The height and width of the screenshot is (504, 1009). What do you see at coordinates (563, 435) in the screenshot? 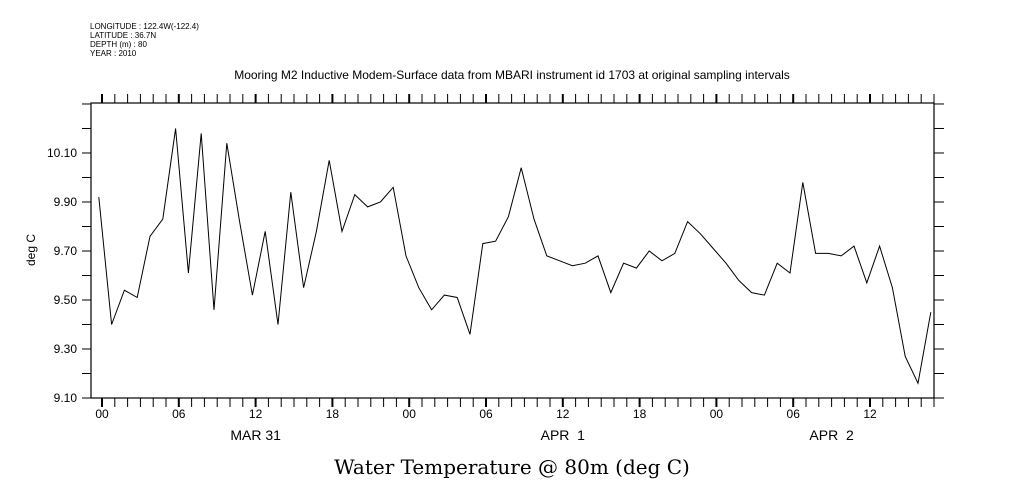
I see `date-label: APR 1` at bounding box center [563, 435].